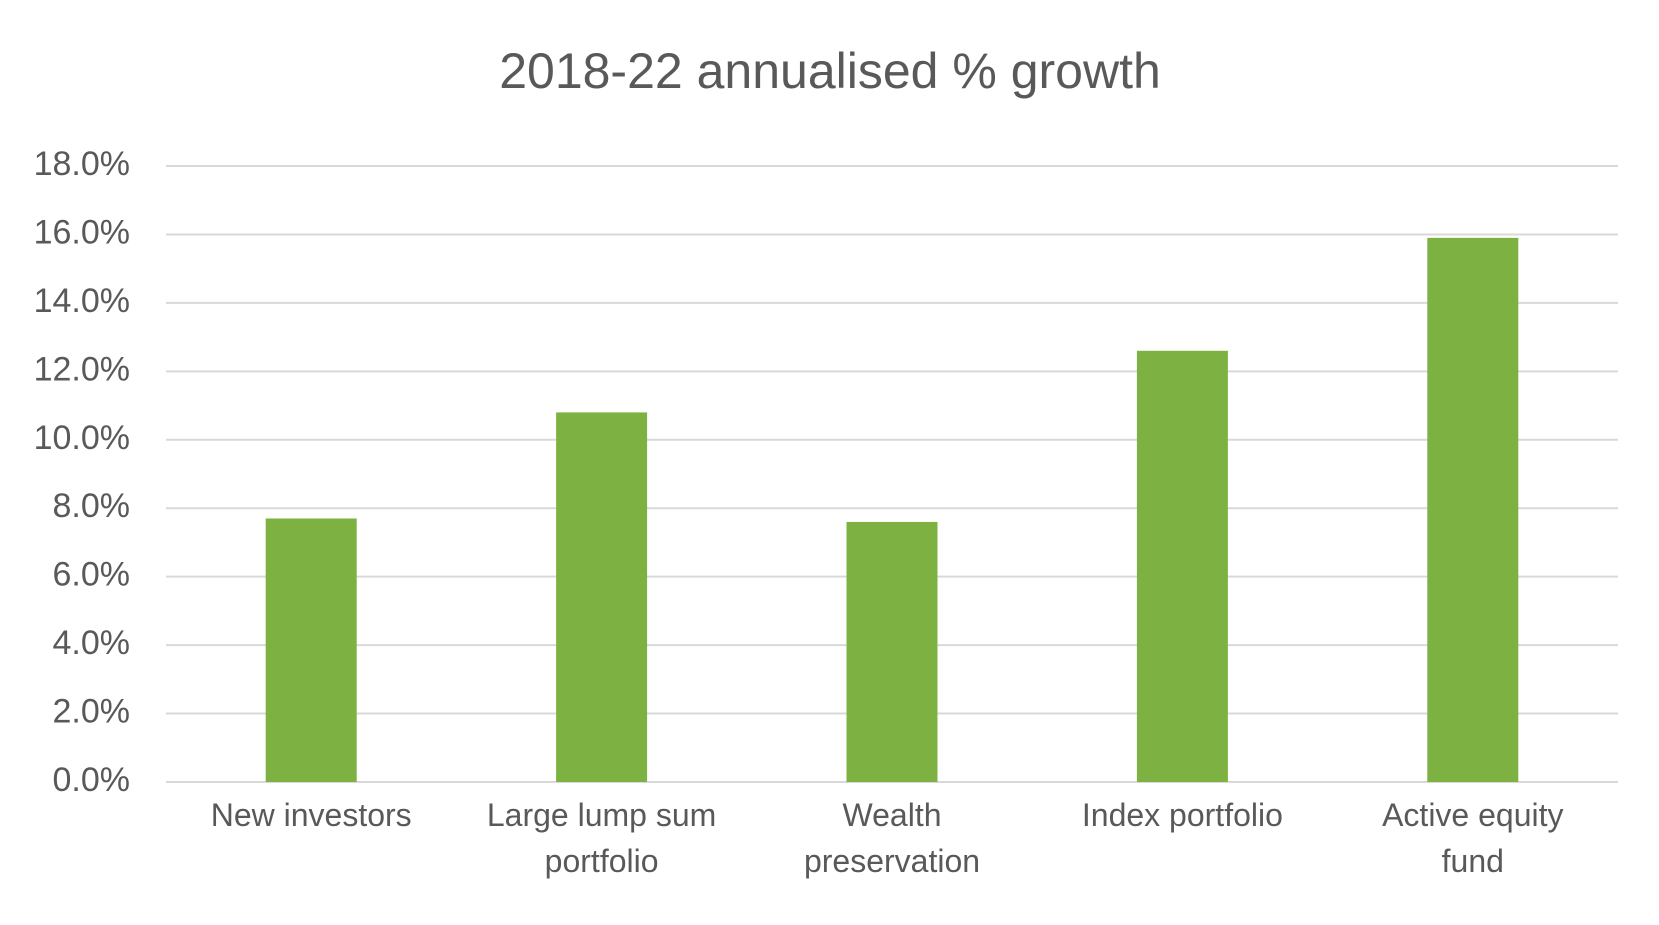 The width and height of the screenshot is (1659, 925). I want to click on chart-title: 2018-22 annualised % growth, so click(830, 71).